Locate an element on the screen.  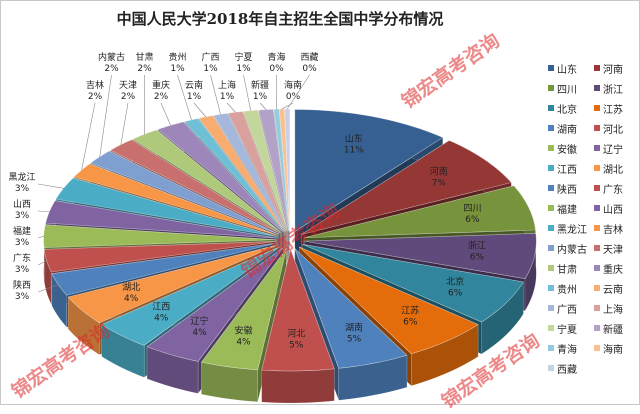
legend-item-四川: 四川 is located at coordinates (571, 88).